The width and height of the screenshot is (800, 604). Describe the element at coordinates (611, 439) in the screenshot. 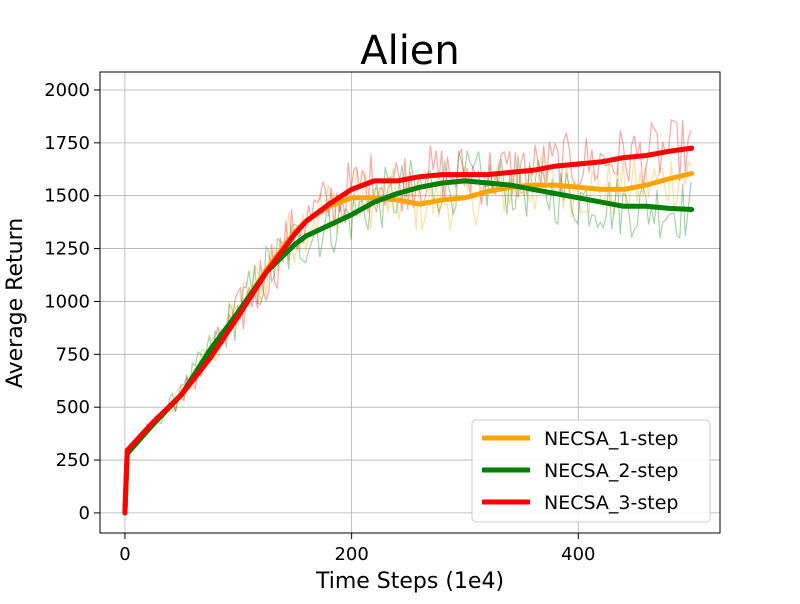

I see `legend-label: NECSA_1-step` at that location.